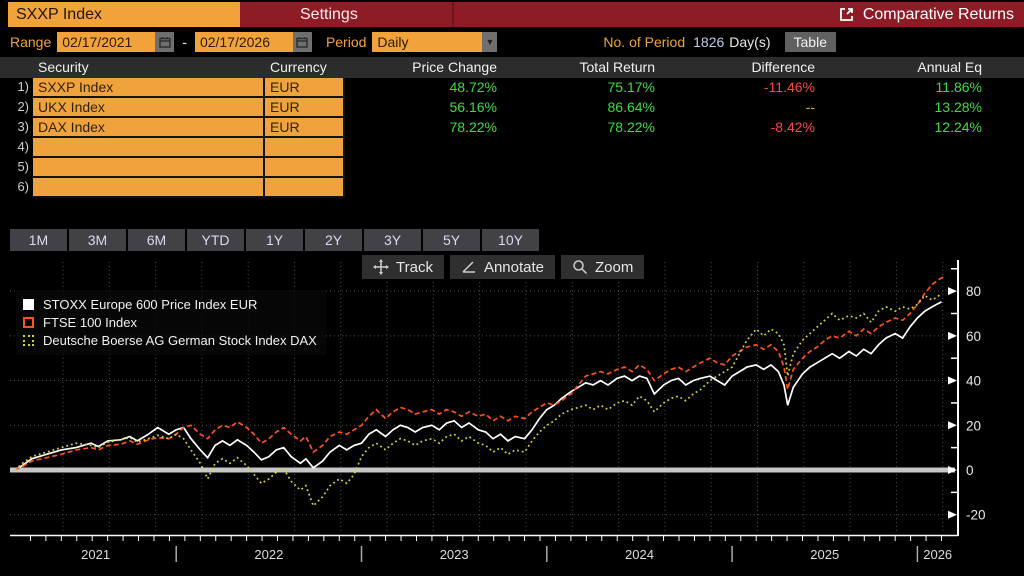  What do you see at coordinates (149, 88) in the screenshot?
I see `security-cell: SXXP Index` at bounding box center [149, 88].